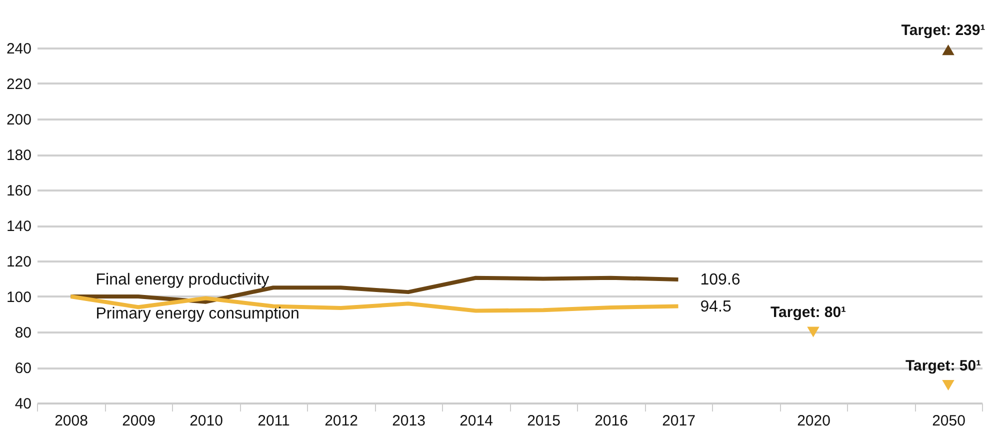  What do you see at coordinates (139, 421) in the screenshot?
I see `x-tick-label: 2009` at bounding box center [139, 421].